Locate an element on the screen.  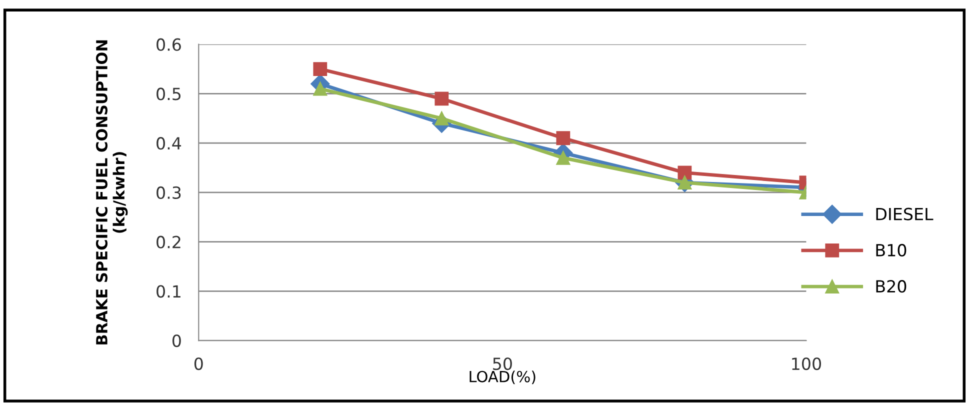
x-axis-title: LOAD(%) is located at coordinates (503, 377).